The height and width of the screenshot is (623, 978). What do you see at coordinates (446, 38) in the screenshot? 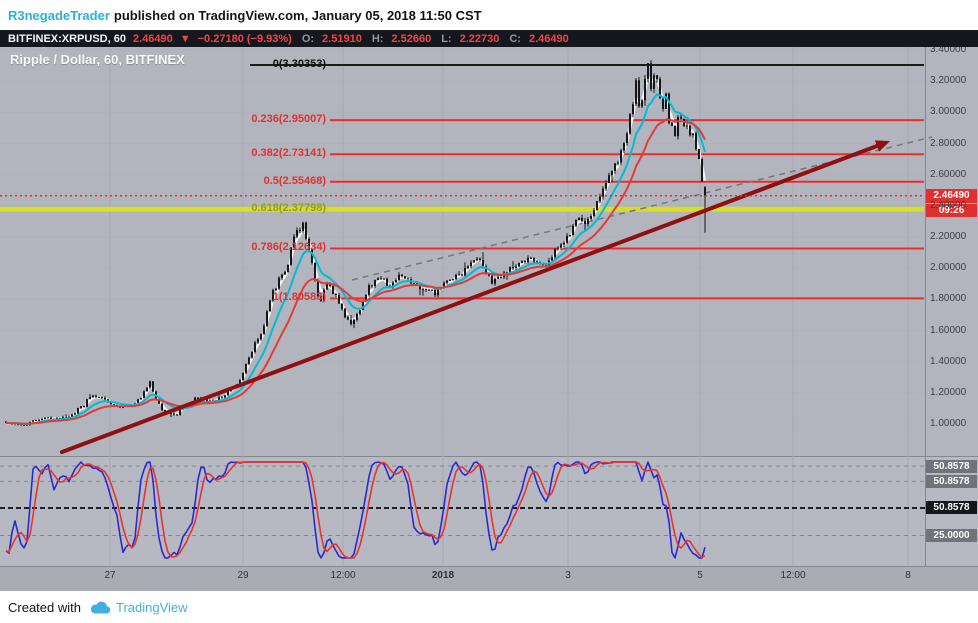
I see `low-label: L:` at bounding box center [446, 38].